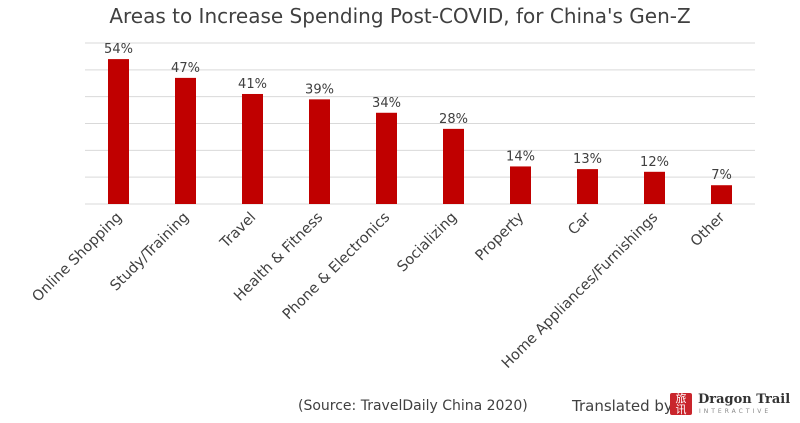 Image resolution: width=800 pixels, height=423 pixels. Describe the element at coordinates (386, 103) in the screenshot. I see `data-label: 34%` at that location.